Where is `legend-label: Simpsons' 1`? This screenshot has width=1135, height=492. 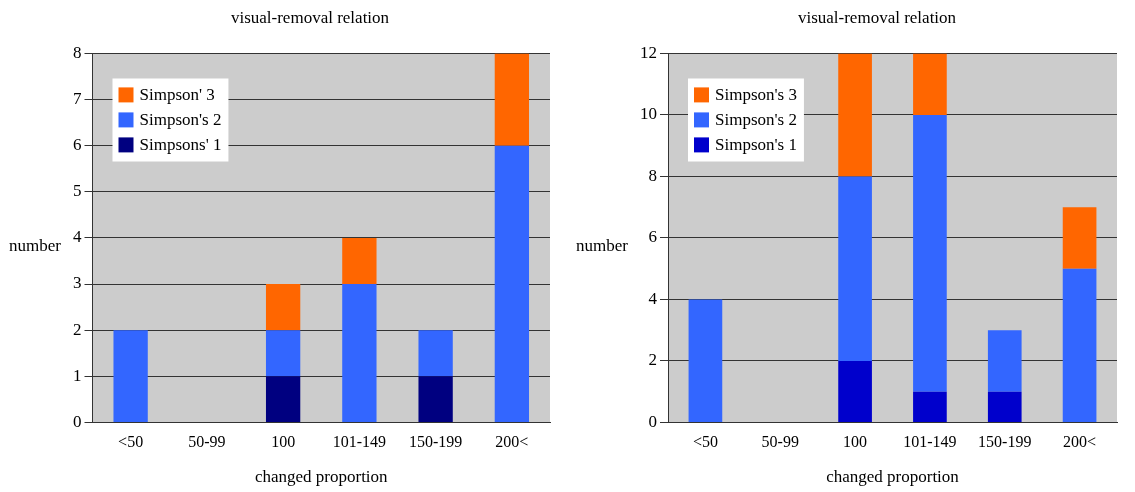 legend-label: Simpsons' 1 is located at coordinates (180, 144).